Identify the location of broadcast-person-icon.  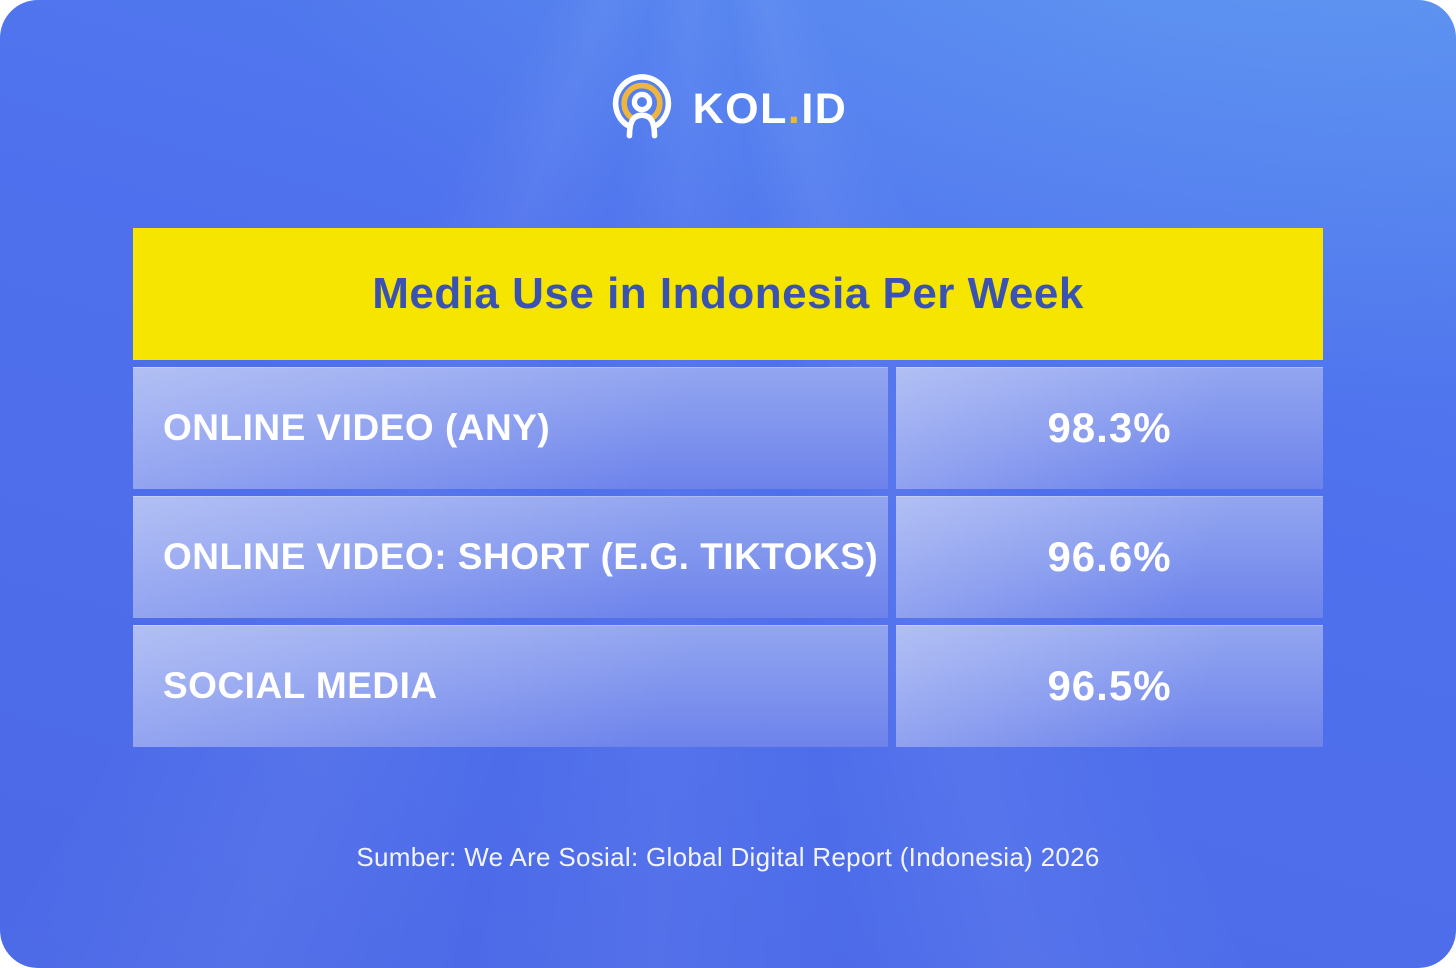
(641, 106).